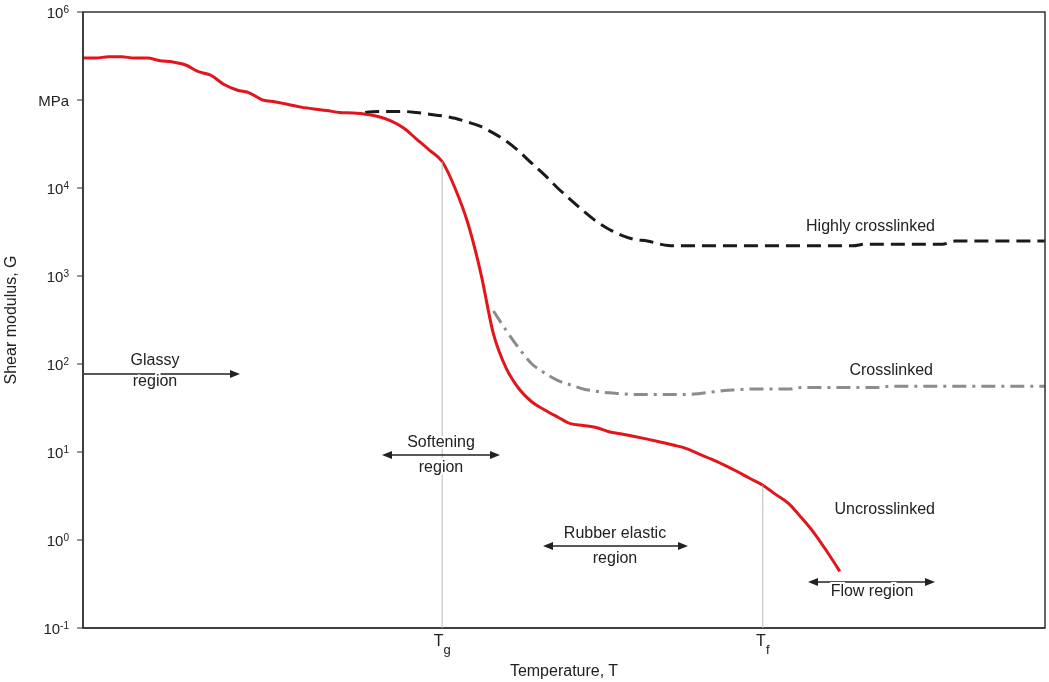 This screenshot has width=1049, height=682. I want to click on annotation: Softening region, so click(441, 454).